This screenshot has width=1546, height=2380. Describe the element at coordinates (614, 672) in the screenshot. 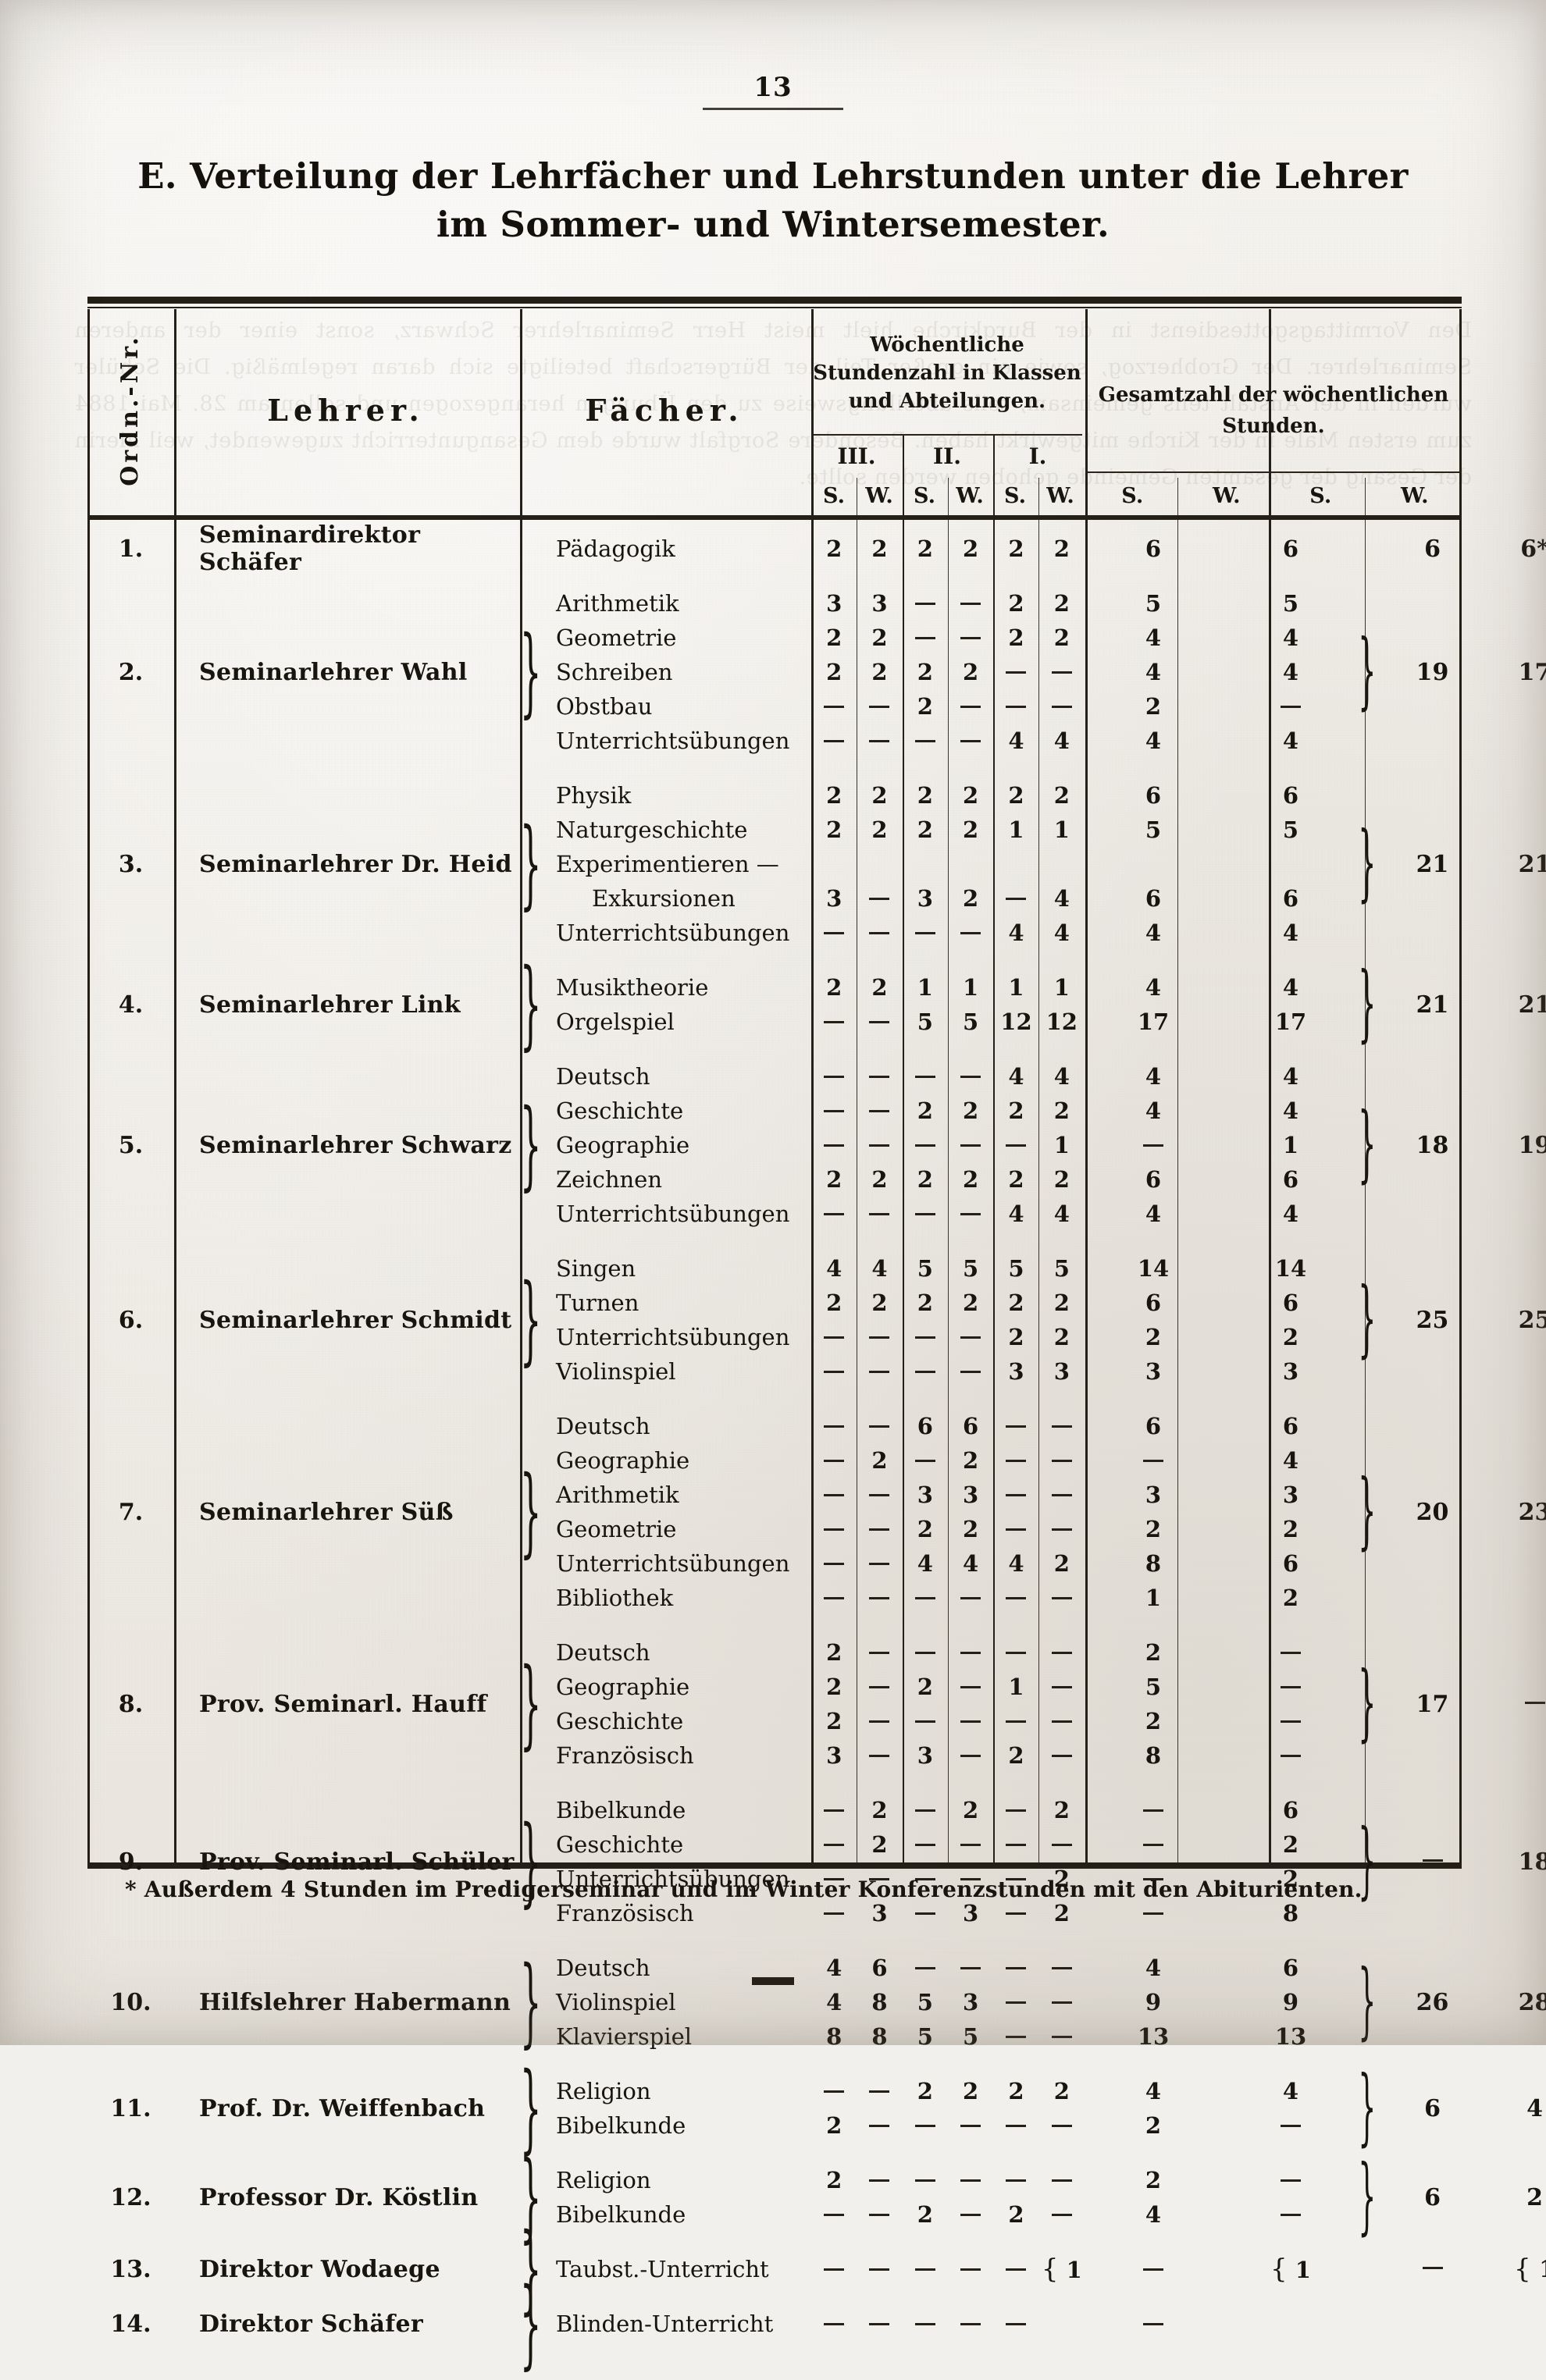

I see `subject-name: Schreiben` at that location.